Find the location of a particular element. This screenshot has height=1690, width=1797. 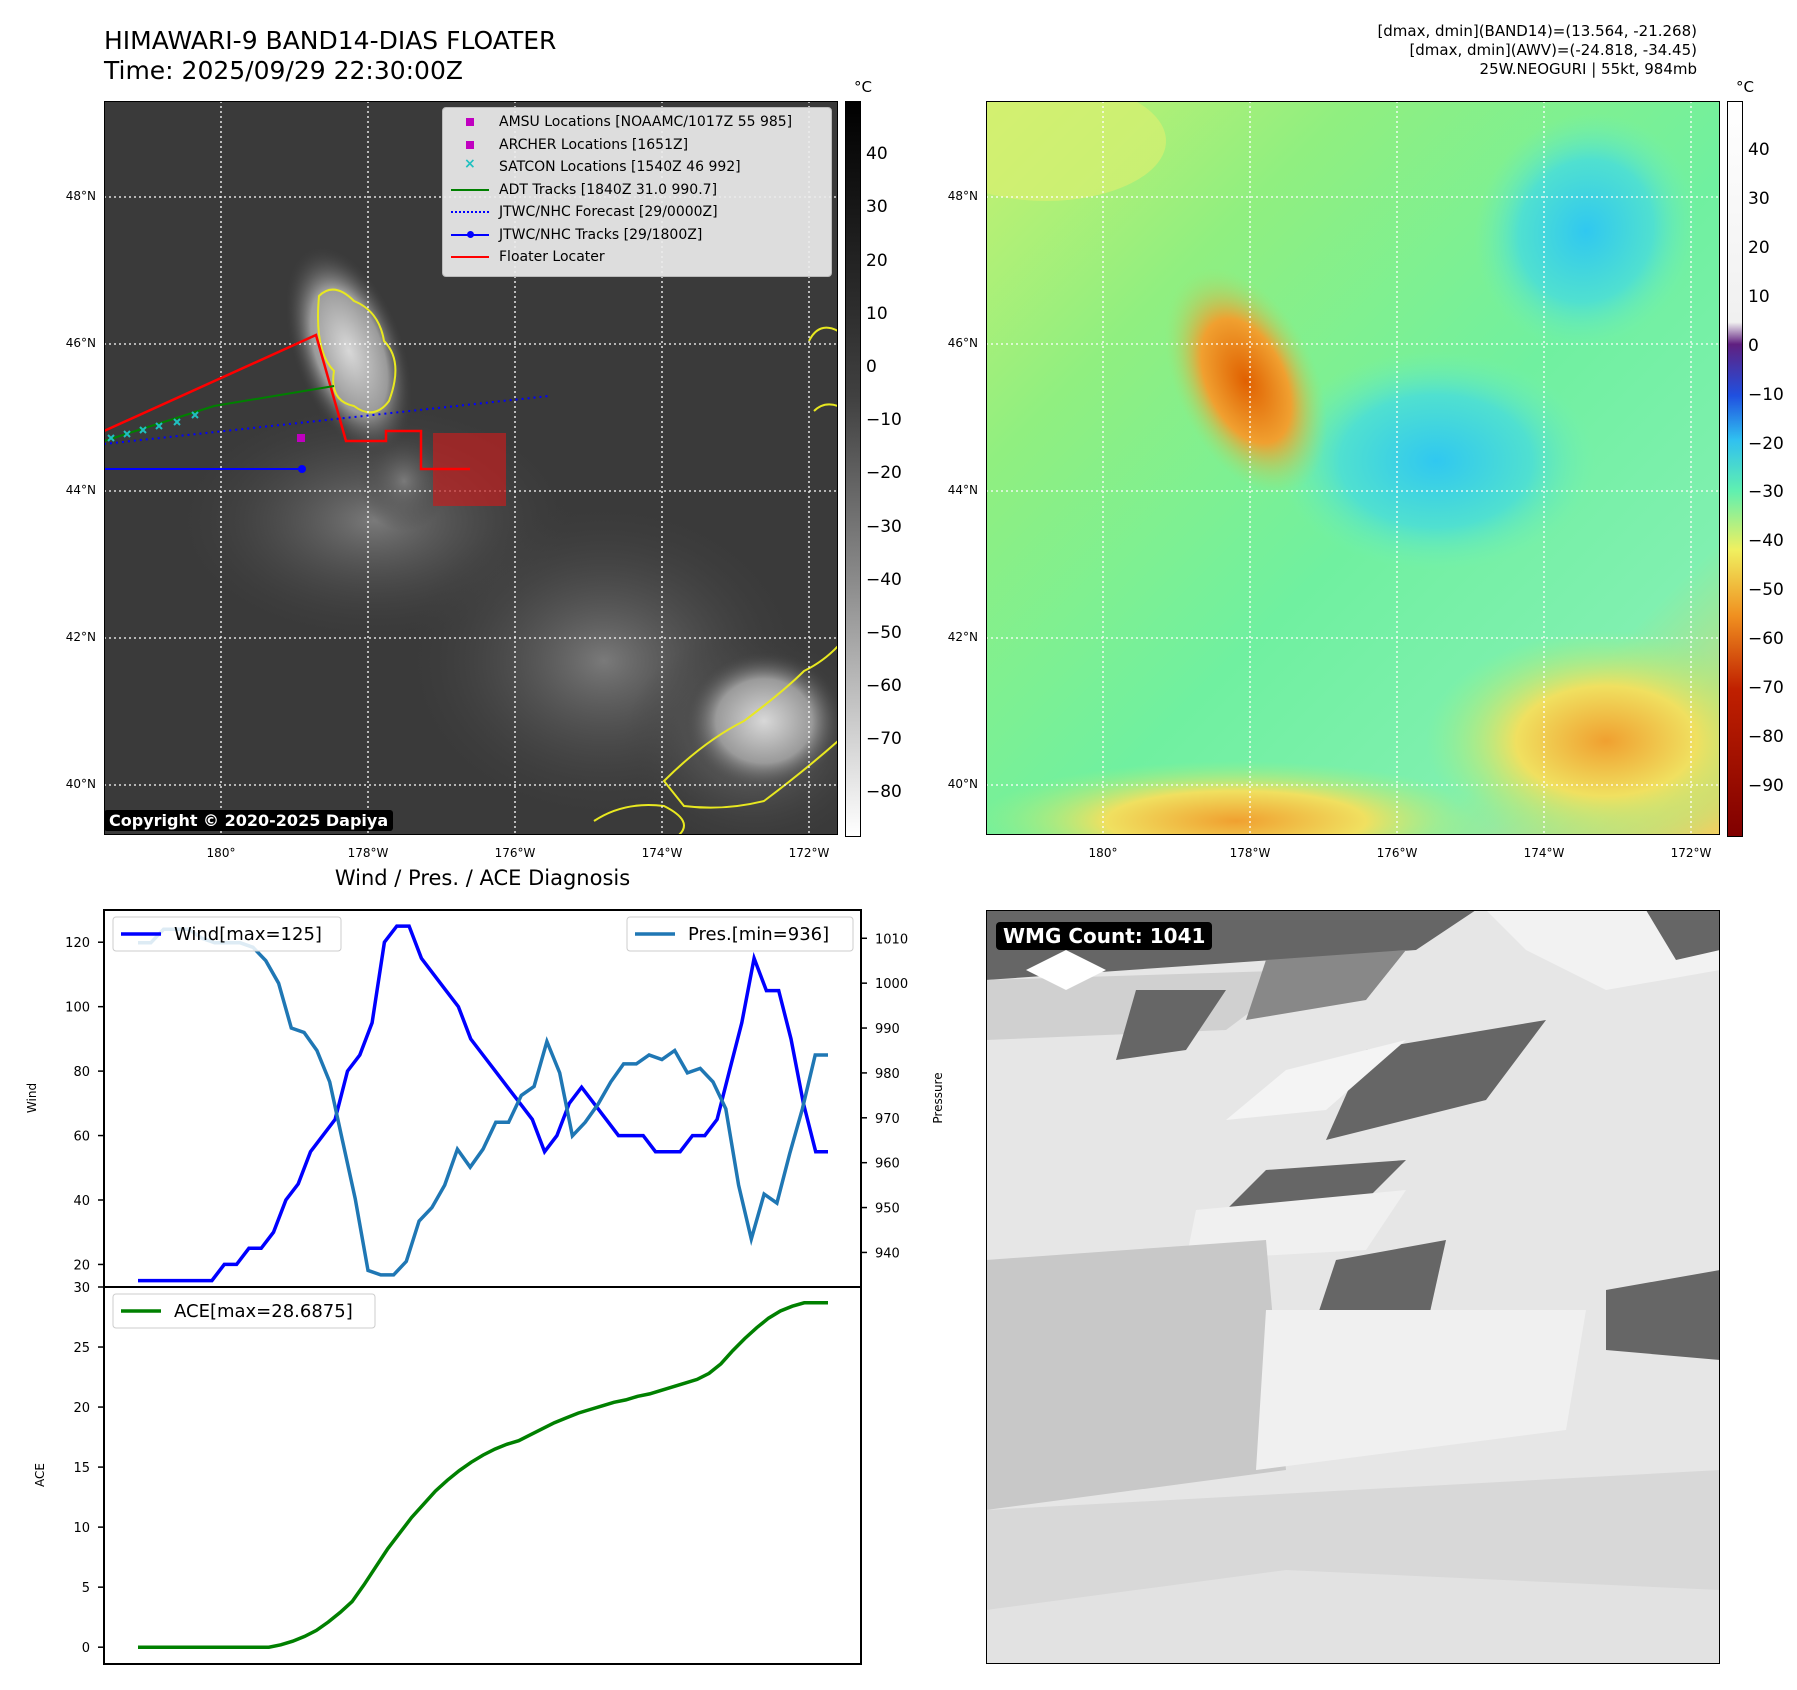

map1-lat-label: 42°N is located at coordinates (80, 637).